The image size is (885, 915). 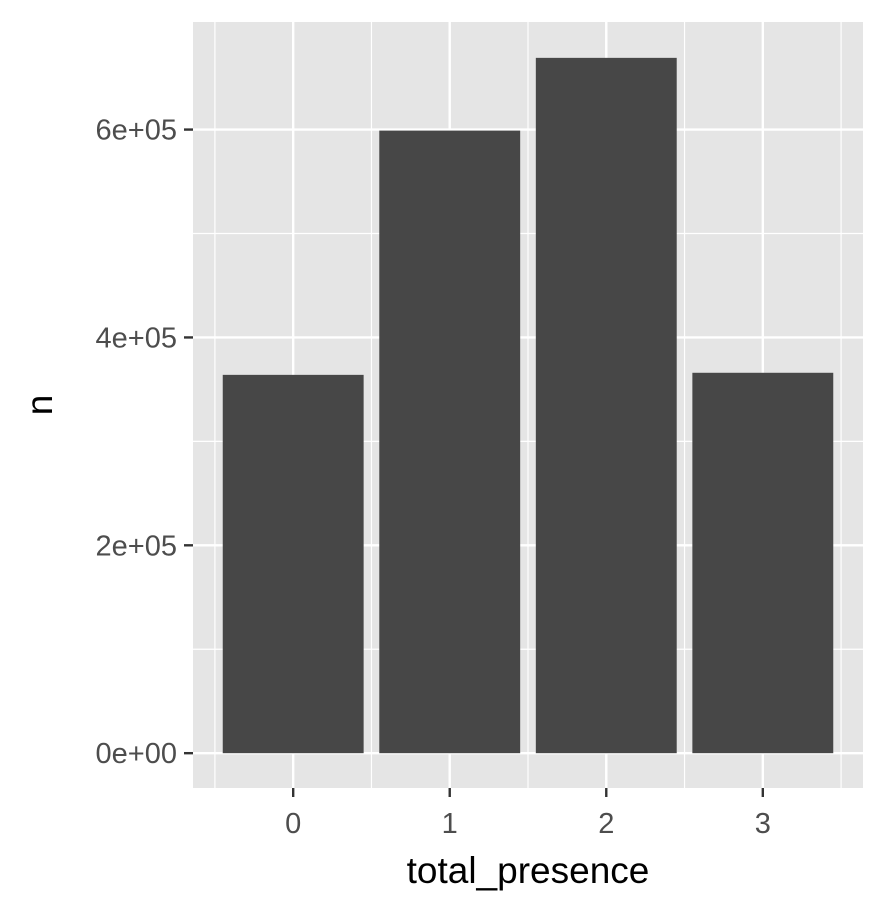 What do you see at coordinates (39, 405) in the screenshot?
I see `y-axis-title: n` at bounding box center [39, 405].